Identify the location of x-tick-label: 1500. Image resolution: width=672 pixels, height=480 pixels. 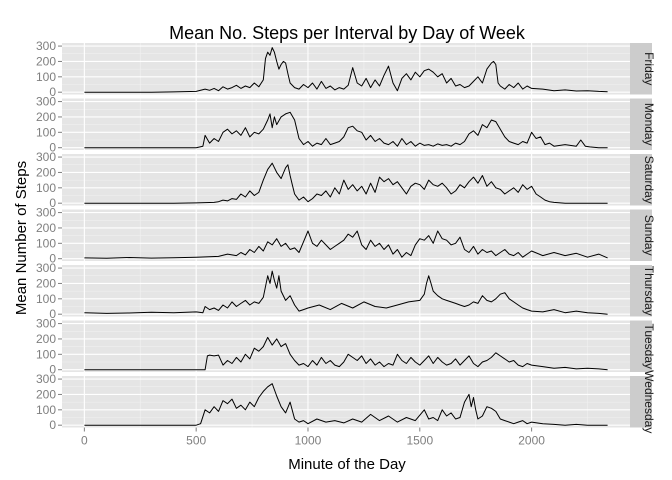
(419, 441).